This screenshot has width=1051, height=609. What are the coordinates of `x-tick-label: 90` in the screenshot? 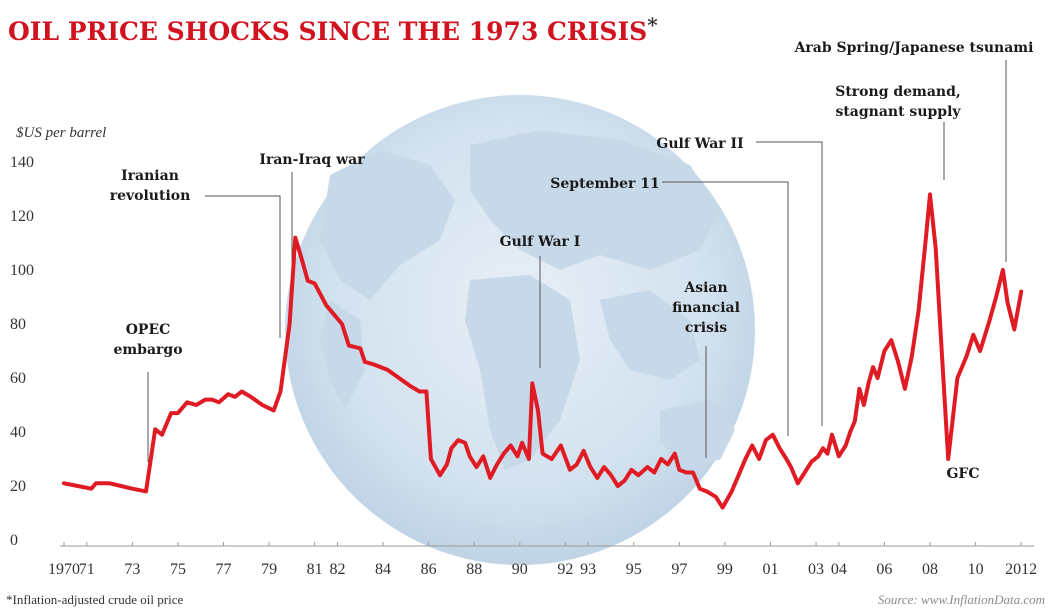 It's located at (520, 569).